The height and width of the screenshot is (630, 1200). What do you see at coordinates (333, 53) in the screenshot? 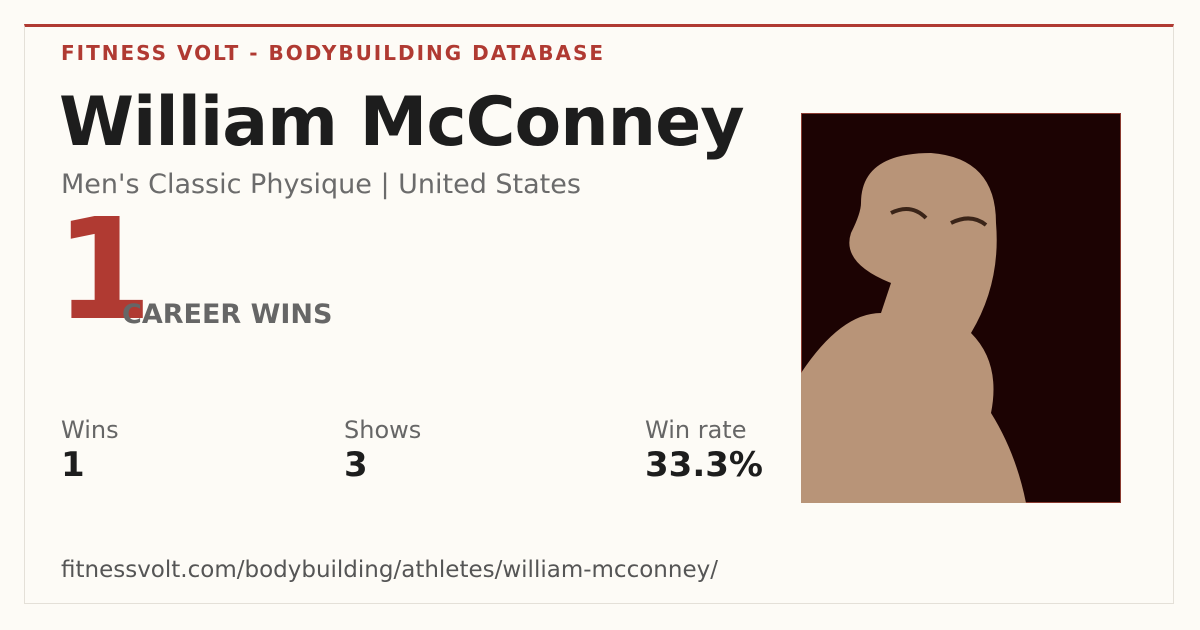
I see `brand: FITNESS VOLT - BODYBUILDING DATABASE` at bounding box center [333, 53].